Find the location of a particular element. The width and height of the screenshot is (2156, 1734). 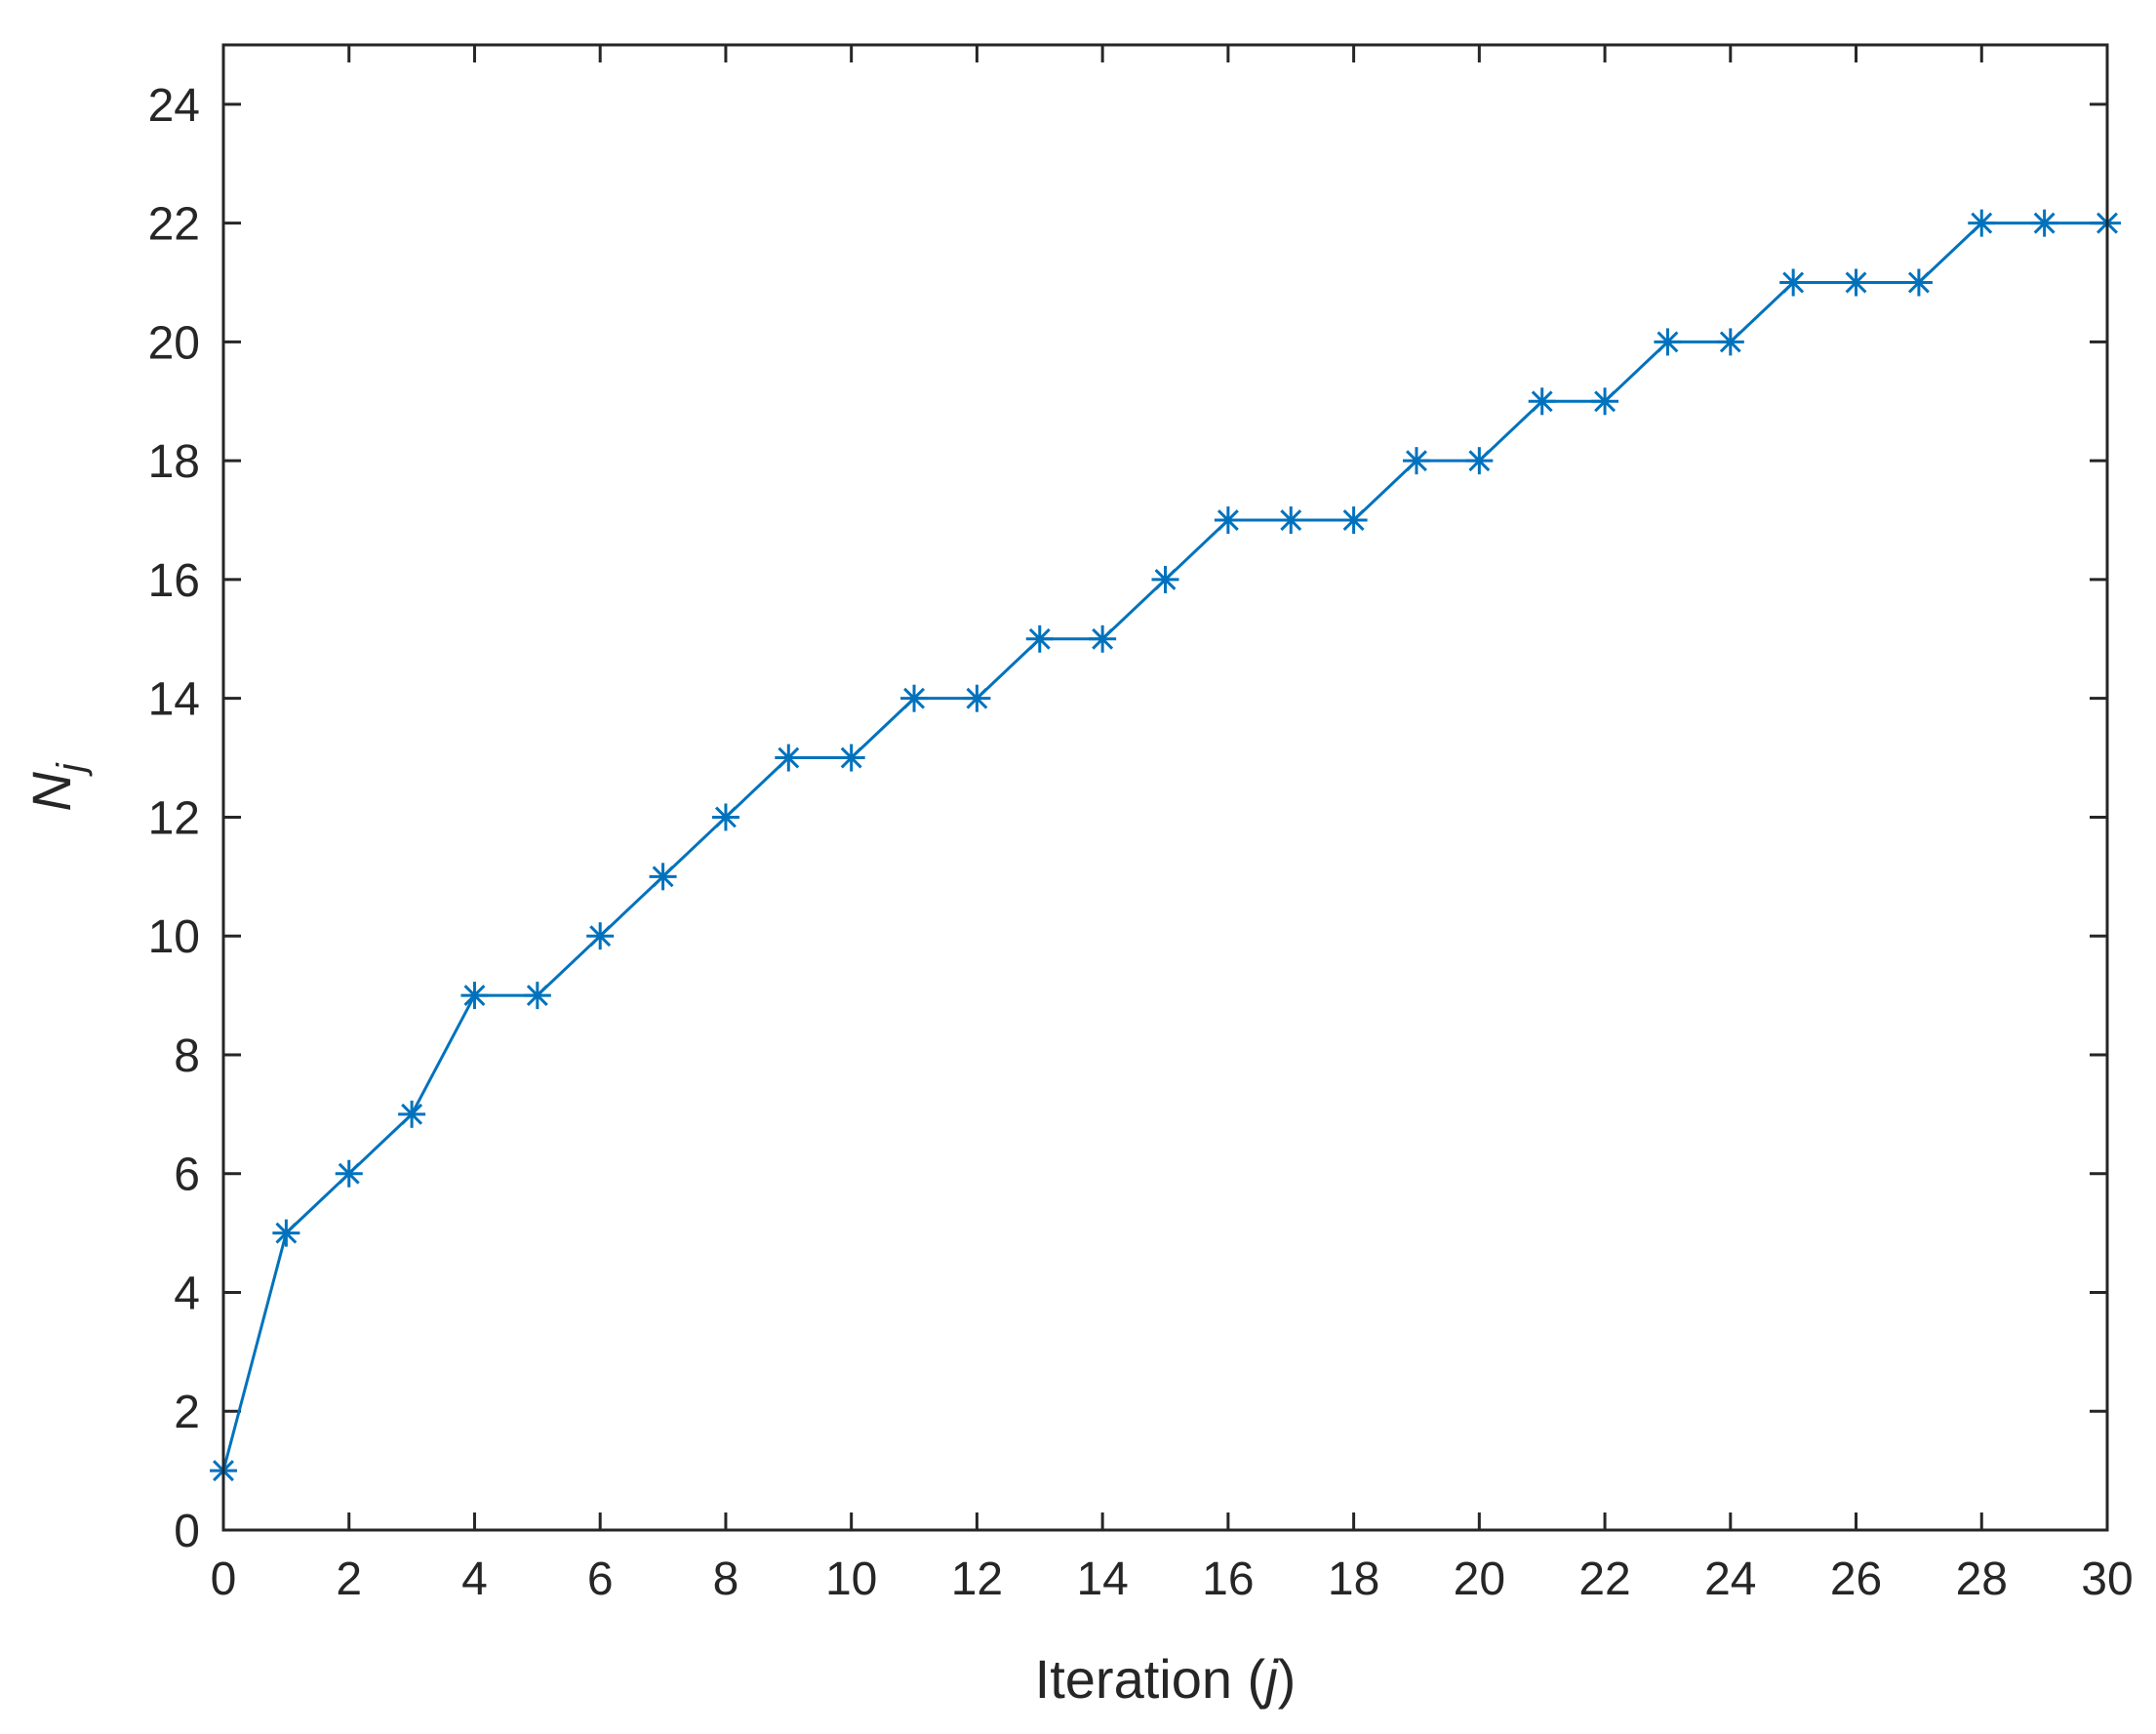

y-tick-label: 16 is located at coordinates (174, 581).